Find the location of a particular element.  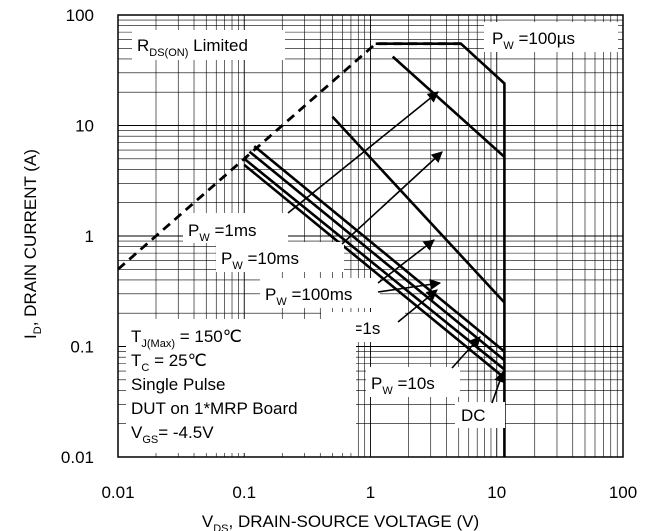

y-tick-label: 100 is located at coordinates (80, 15).